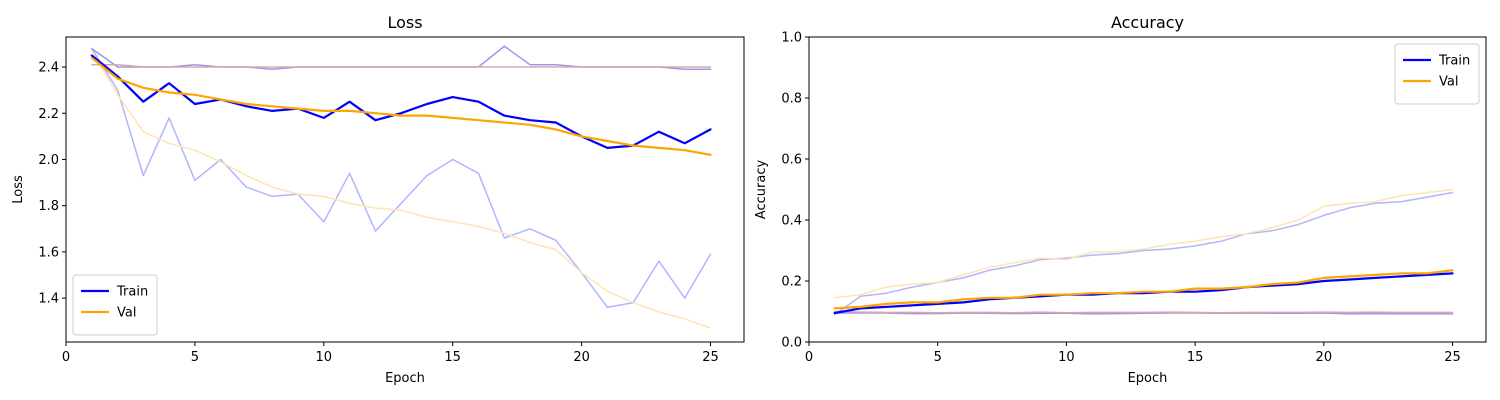 Image resolution: width=1500 pixels, height=400 pixels. Describe the element at coordinates (18, 189) in the screenshot. I see `y-axis-label: Loss` at that location.